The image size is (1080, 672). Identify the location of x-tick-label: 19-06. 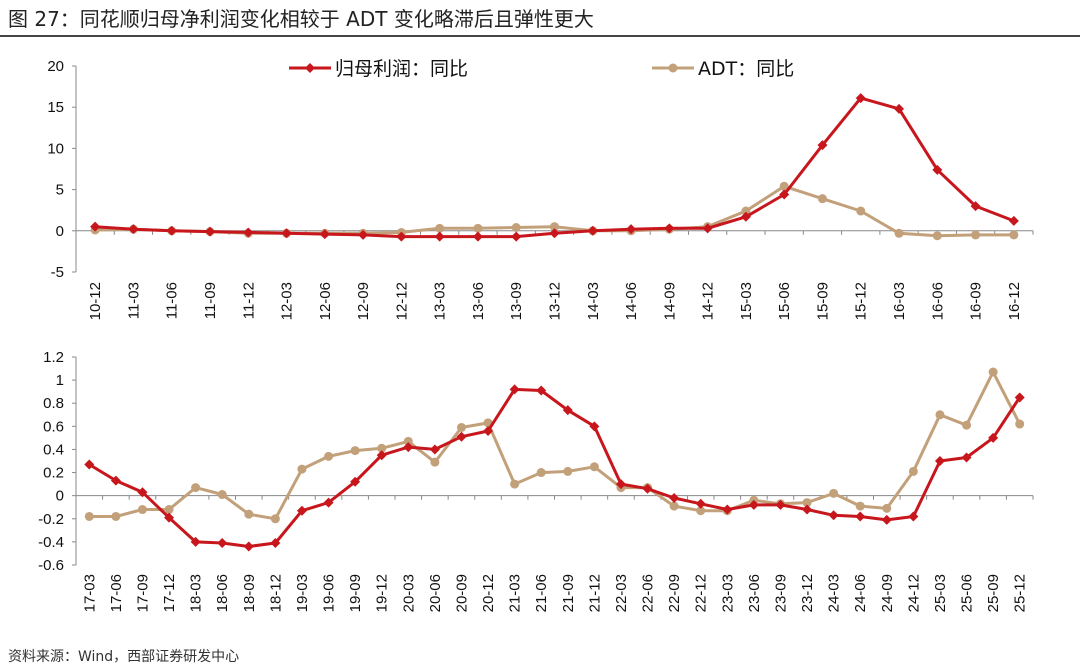
(329, 593).